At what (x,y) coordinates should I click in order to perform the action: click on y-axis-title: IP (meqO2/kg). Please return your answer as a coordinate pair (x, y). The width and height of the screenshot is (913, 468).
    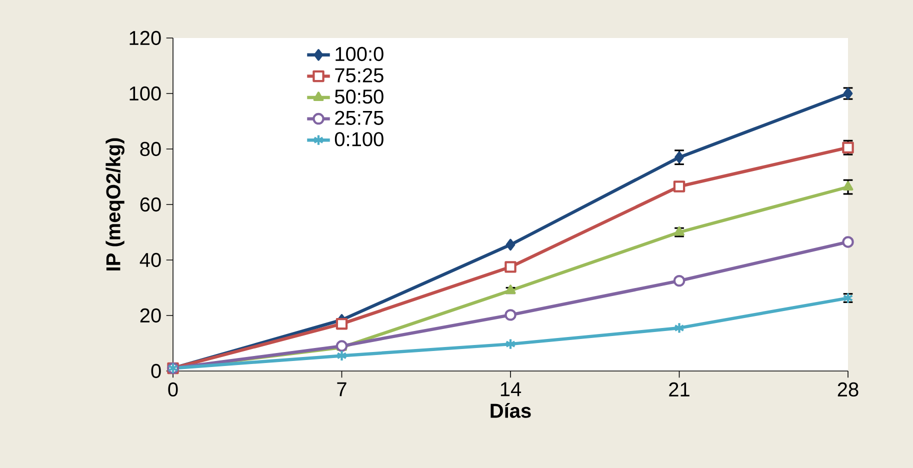
    Looking at the image, I should click on (115, 204).